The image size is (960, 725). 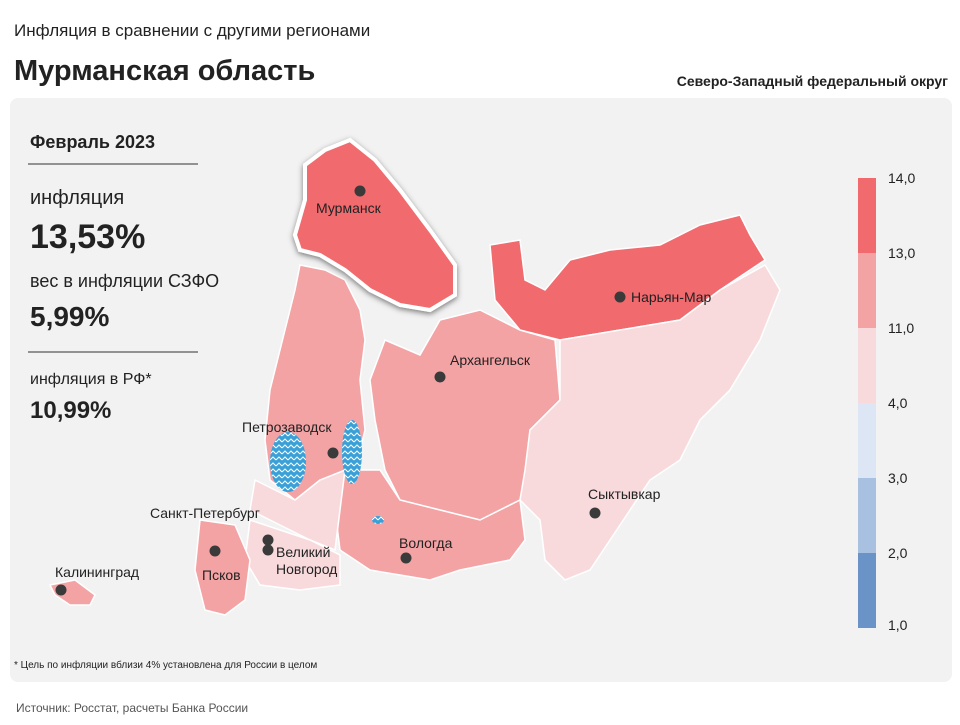 I want to click on district: Северо-Западный федеральный округ, so click(x=812, y=81).